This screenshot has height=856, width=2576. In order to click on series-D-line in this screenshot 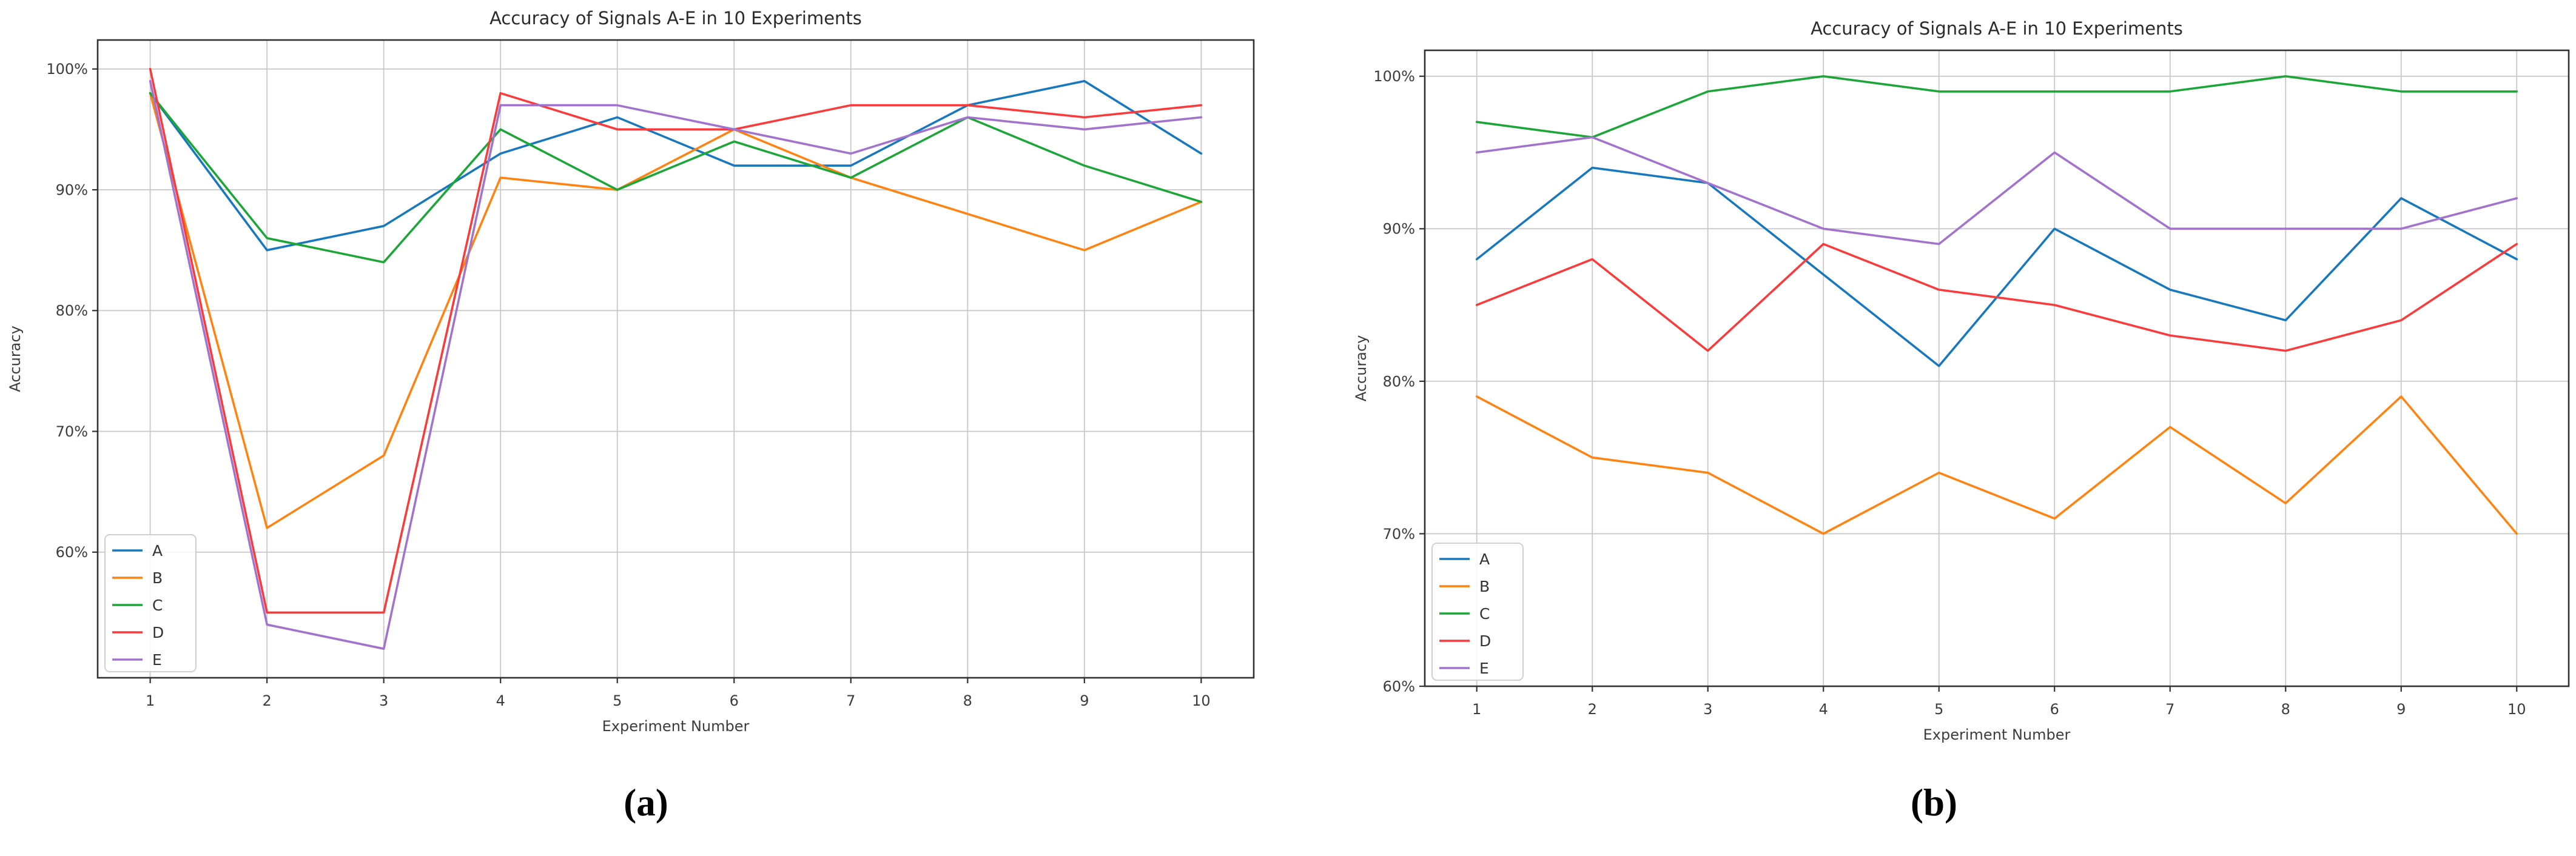, I will do `click(1996, 297)`.